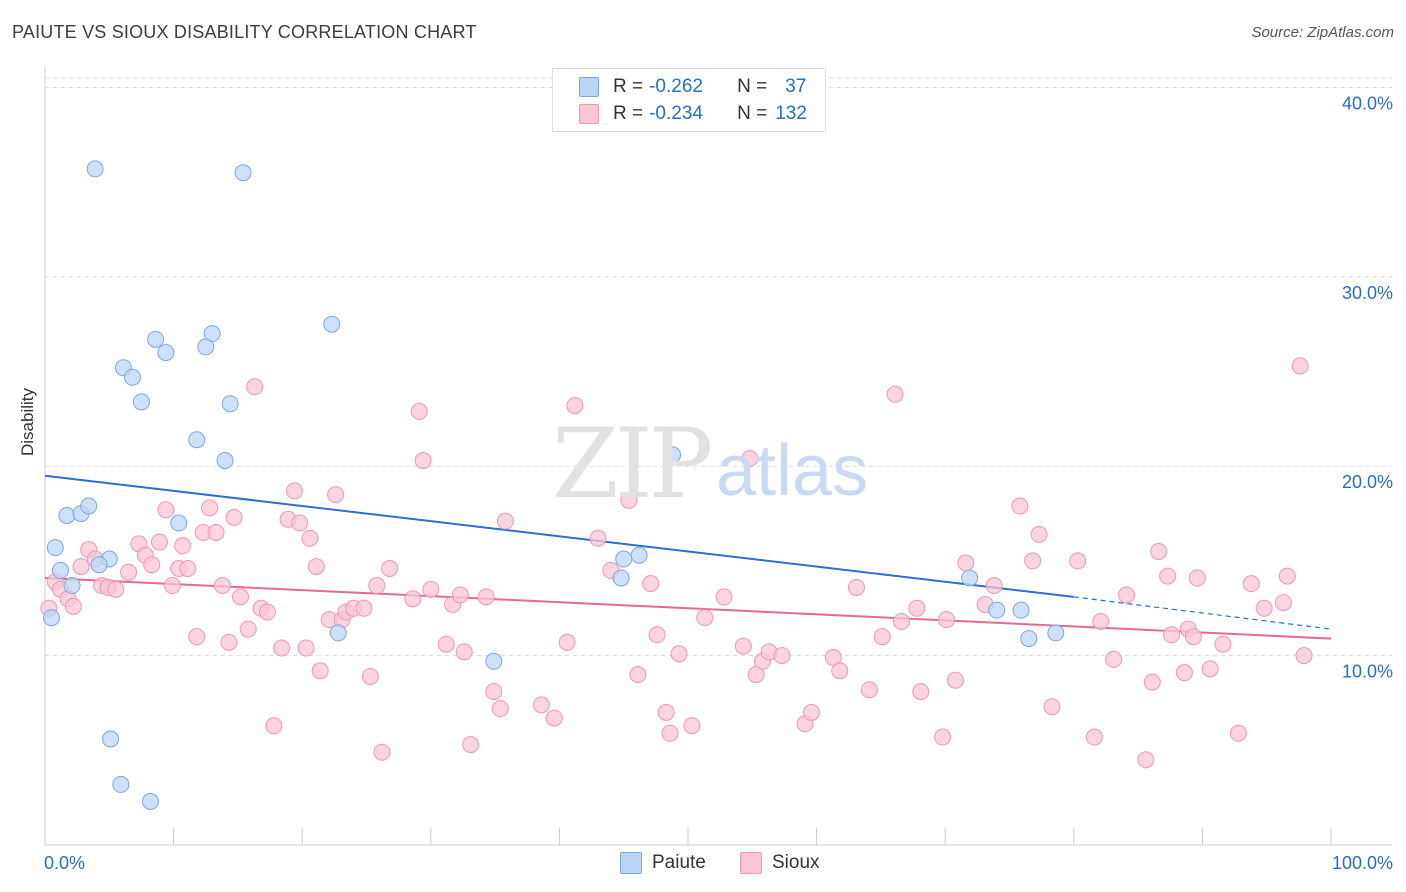 Image resolution: width=1406 pixels, height=892 pixels. What do you see at coordinates (559, 536) in the screenshot?
I see `paiute-trend-line` at bounding box center [559, 536].